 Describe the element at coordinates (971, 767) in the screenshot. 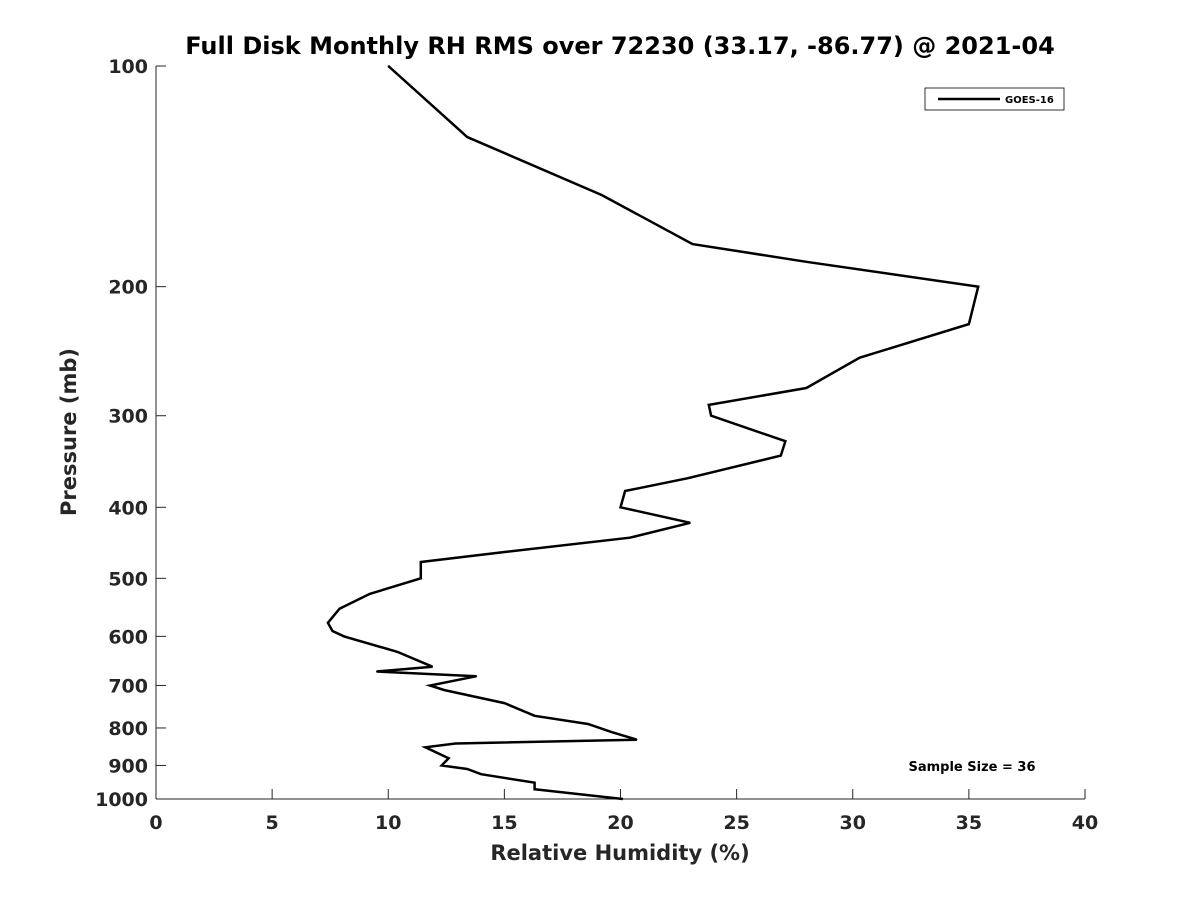

I see `sample-size-annotation: Sample Size = 36` at that location.